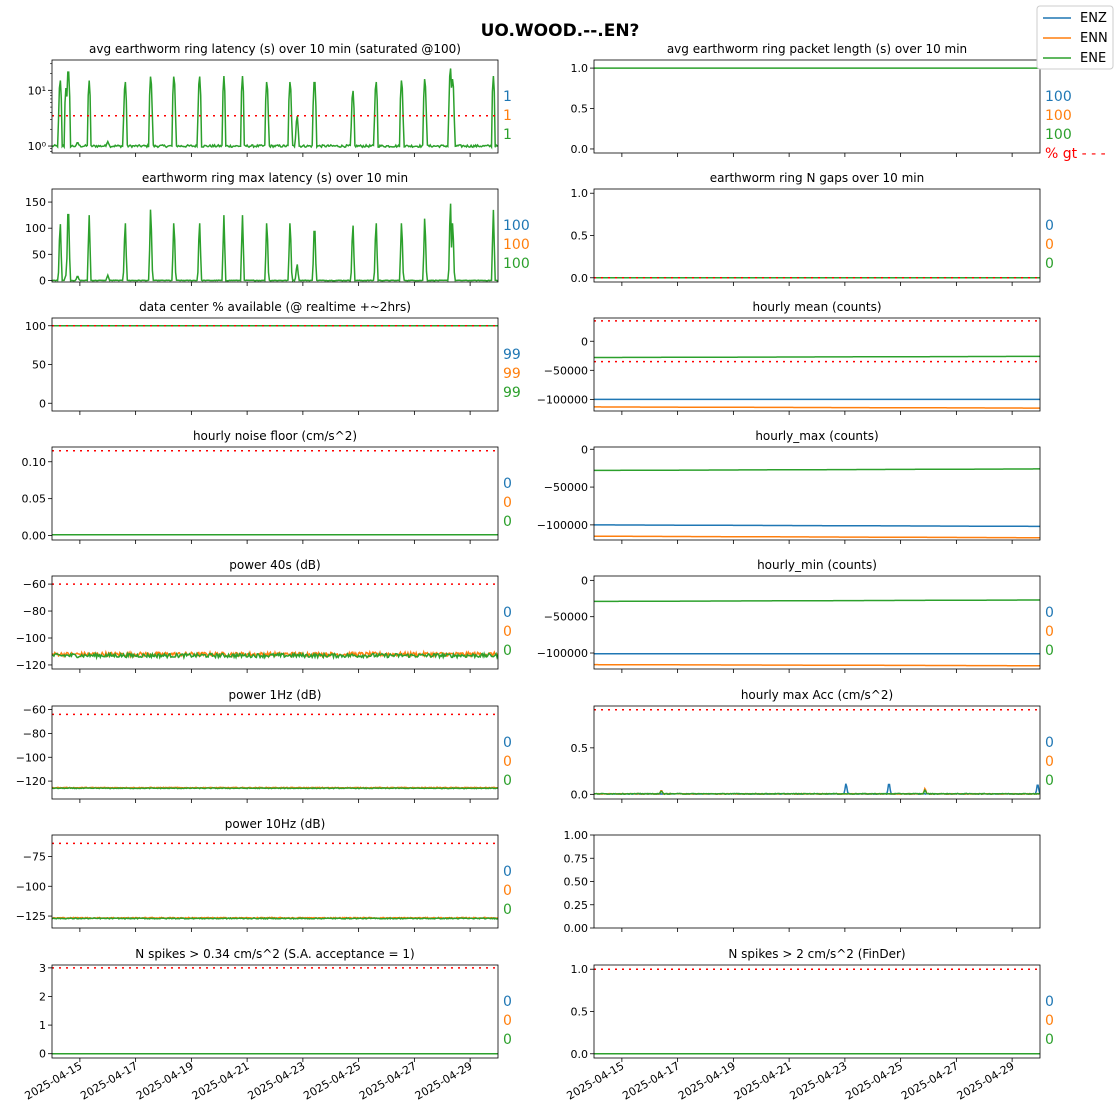 Image resolution: width=1120 pixels, height=1120 pixels. Describe the element at coordinates (576, 858) in the screenshot. I see `y-tick-label: 0.75` at that location.